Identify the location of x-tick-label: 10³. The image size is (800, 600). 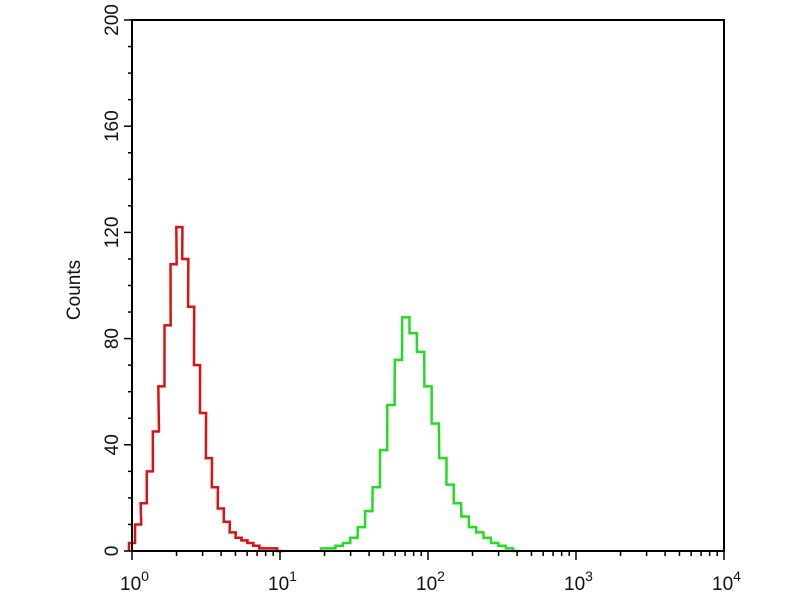
(578, 581).